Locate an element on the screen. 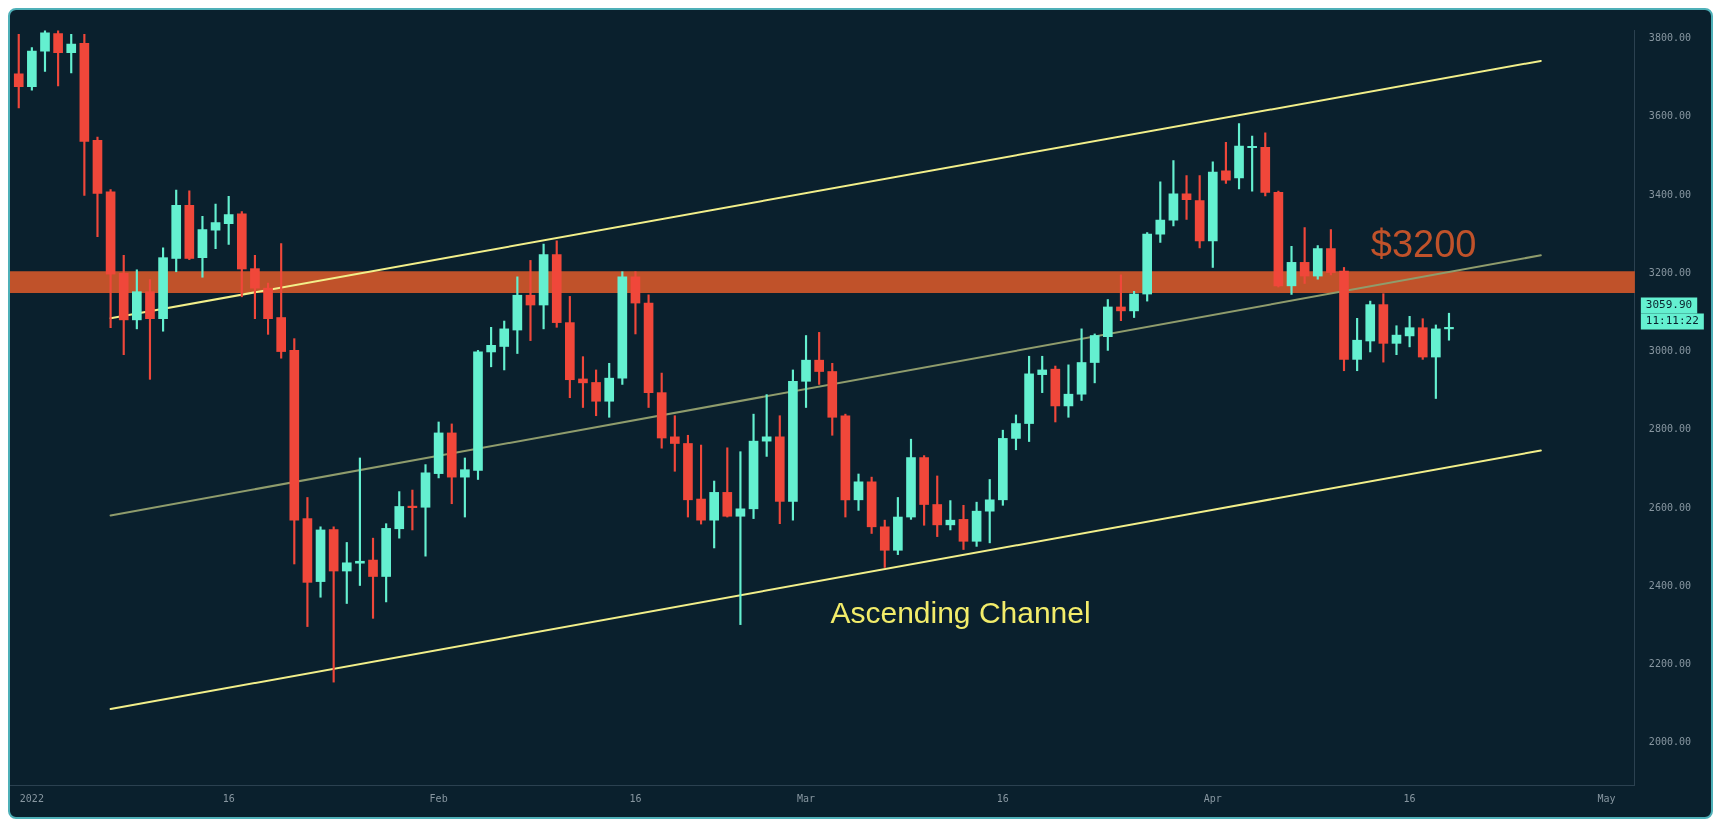 The height and width of the screenshot is (827, 1721). y-tick-label: 2800.00 is located at coordinates (1670, 429).